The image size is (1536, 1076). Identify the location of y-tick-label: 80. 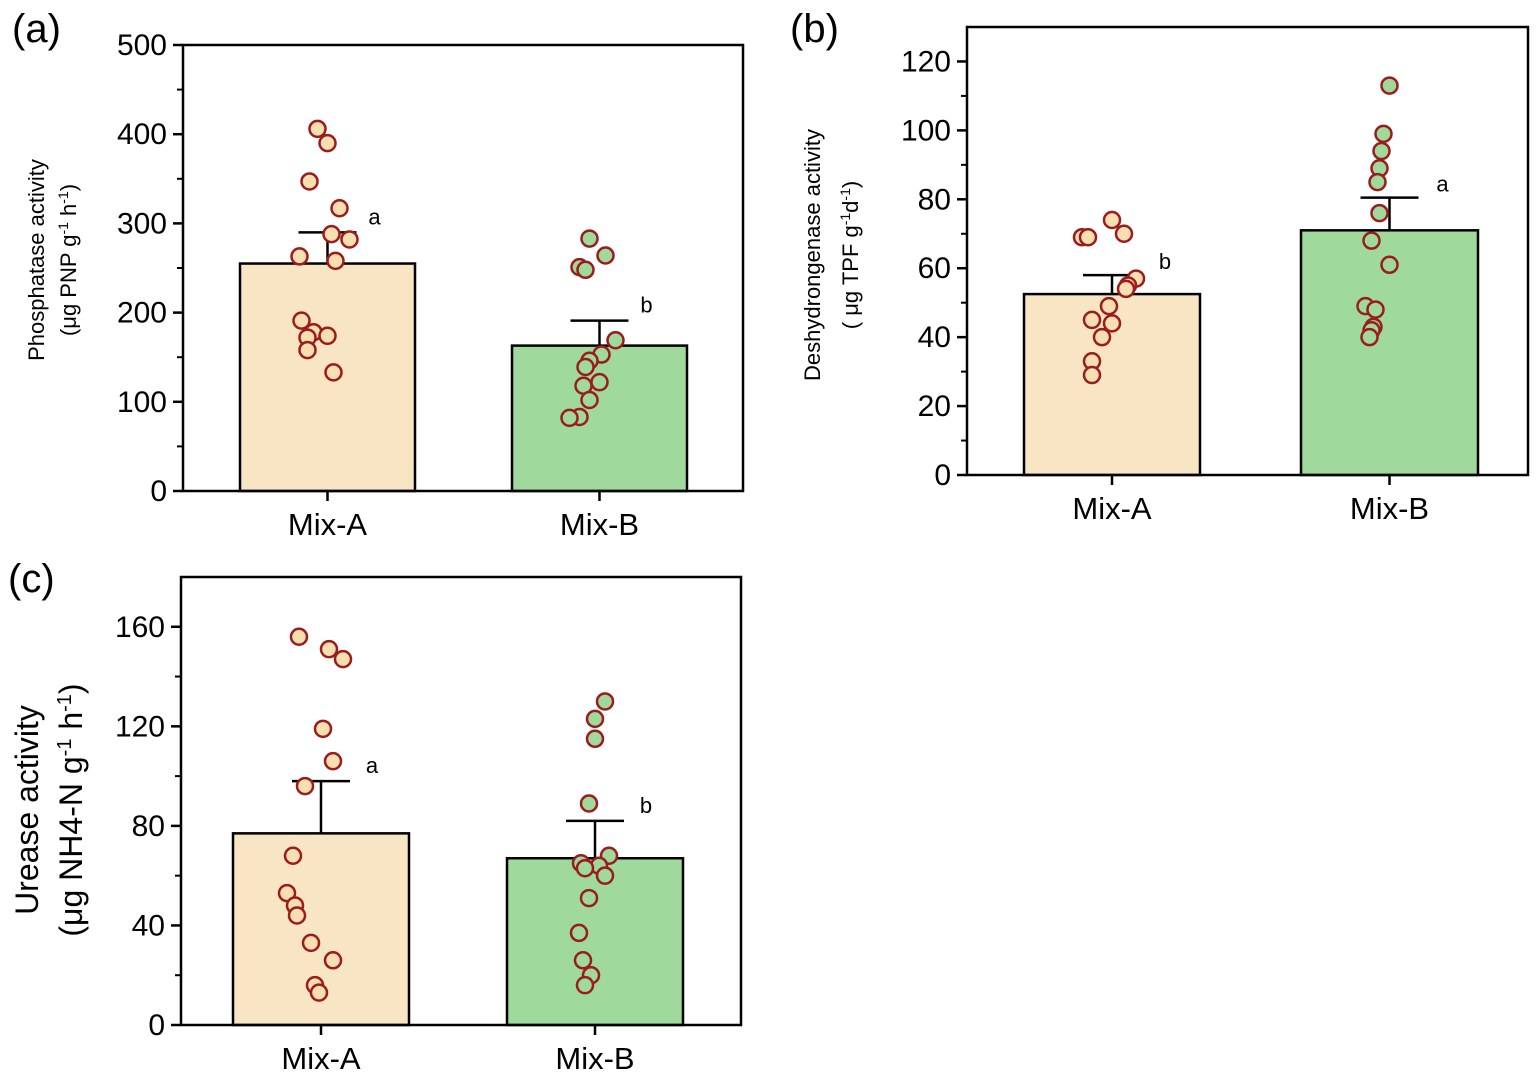
(934, 199).